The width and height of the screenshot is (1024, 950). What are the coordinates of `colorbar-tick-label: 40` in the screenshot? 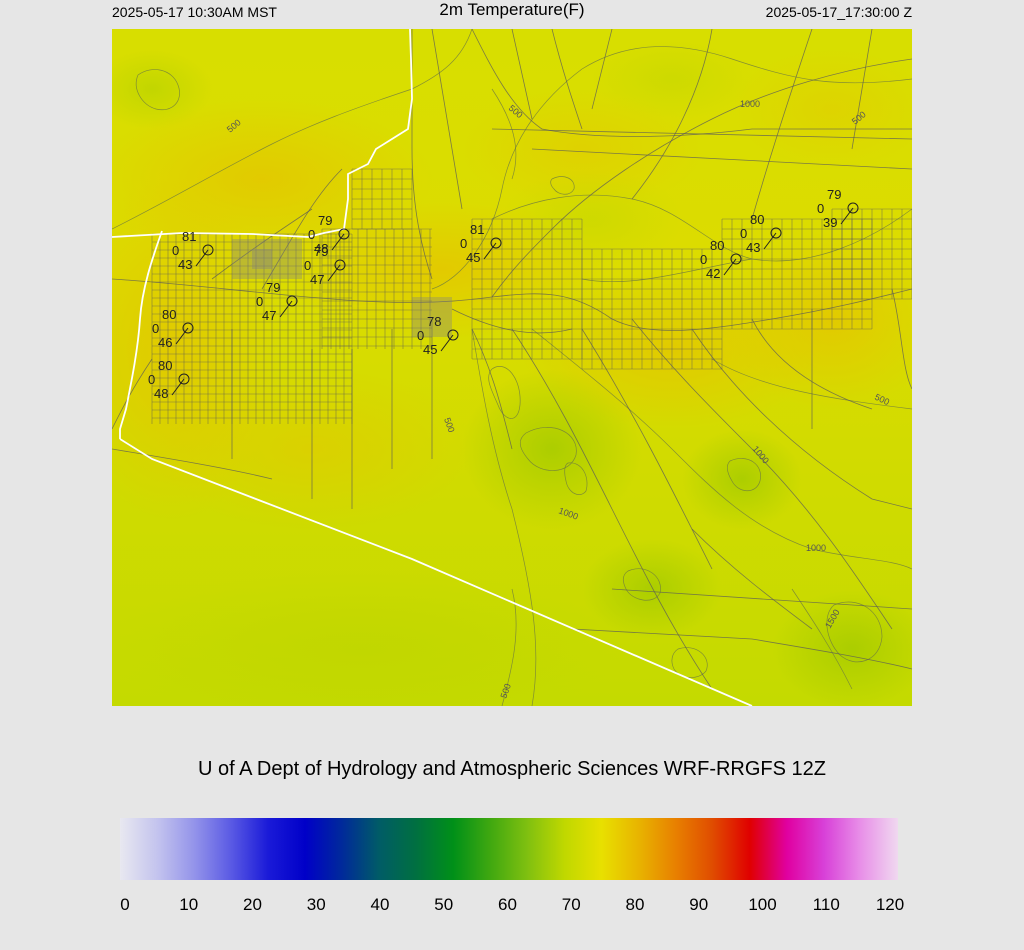 It's located at (380, 904).